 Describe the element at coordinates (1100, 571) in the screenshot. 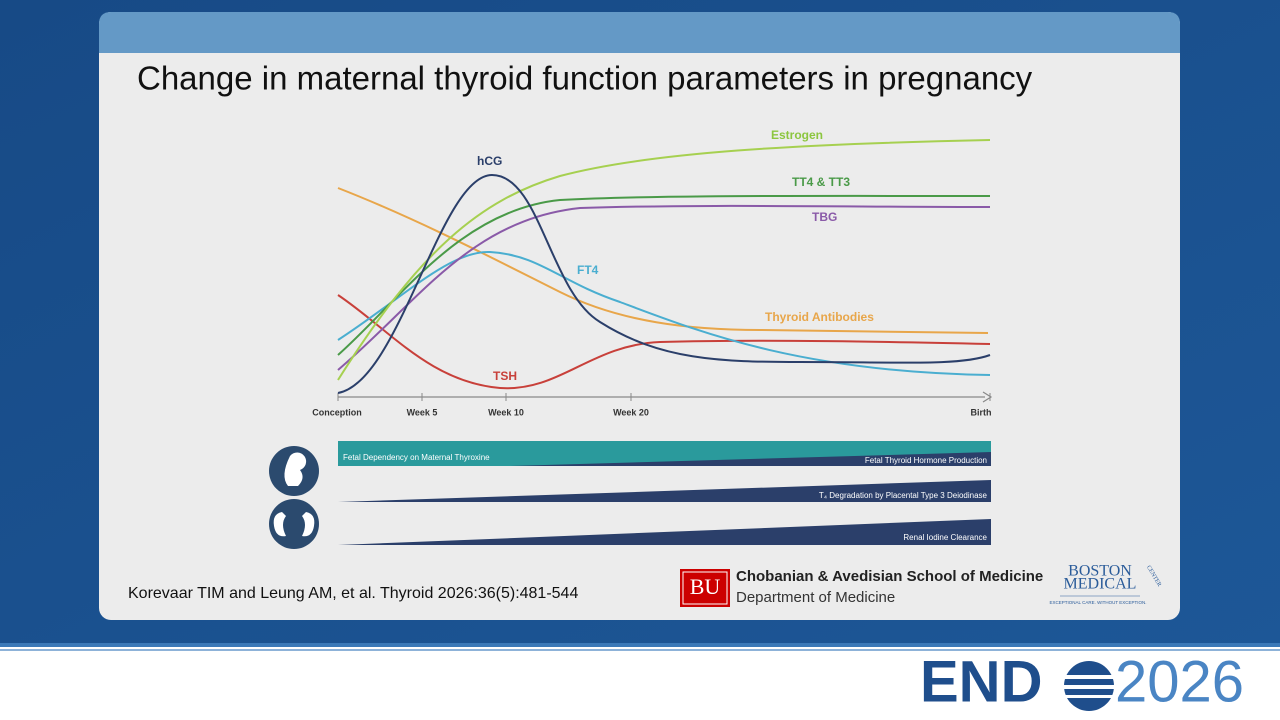

I see `bmc-line: BOSTON` at that location.